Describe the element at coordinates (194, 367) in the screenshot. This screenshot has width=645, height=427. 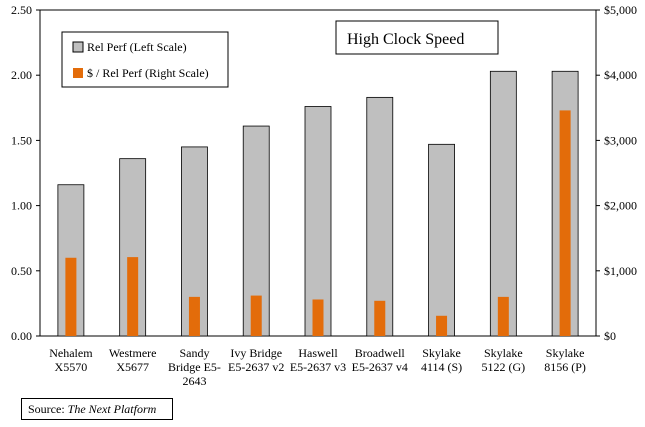
I see `x-tick-label: Sandy Bridge E5-2643` at that location.